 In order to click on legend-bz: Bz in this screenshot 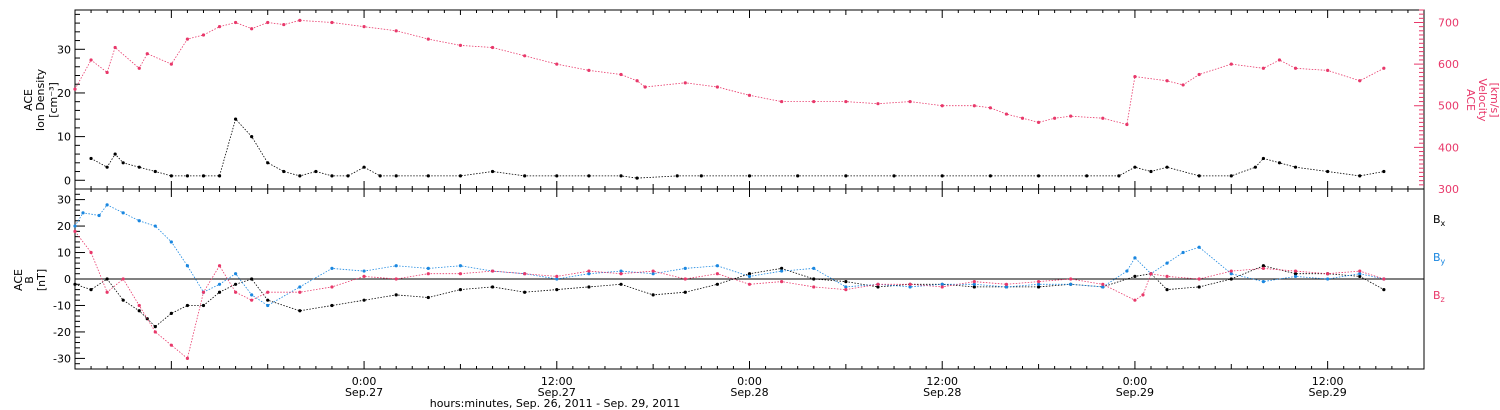, I will do `click(1439, 296)`.